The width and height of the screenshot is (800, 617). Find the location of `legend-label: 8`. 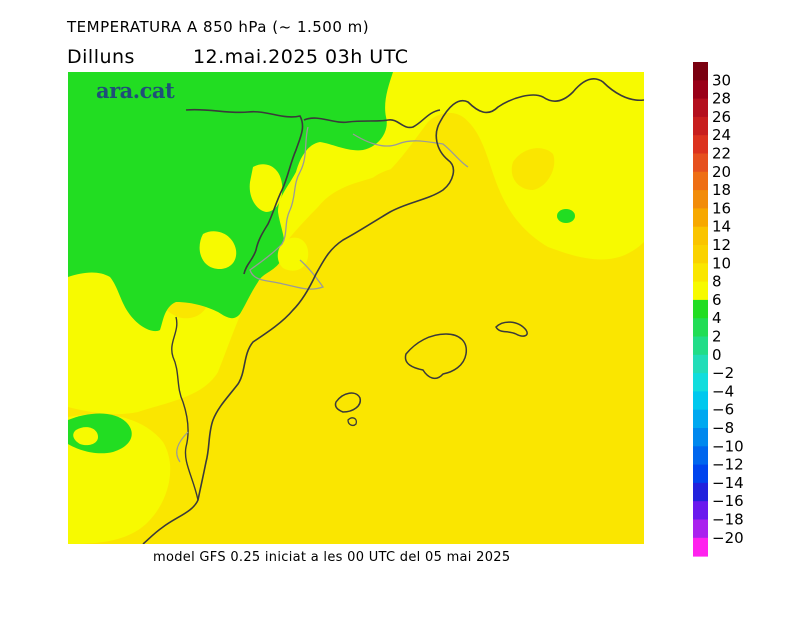

legend-label: 8 is located at coordinates (717, 282).